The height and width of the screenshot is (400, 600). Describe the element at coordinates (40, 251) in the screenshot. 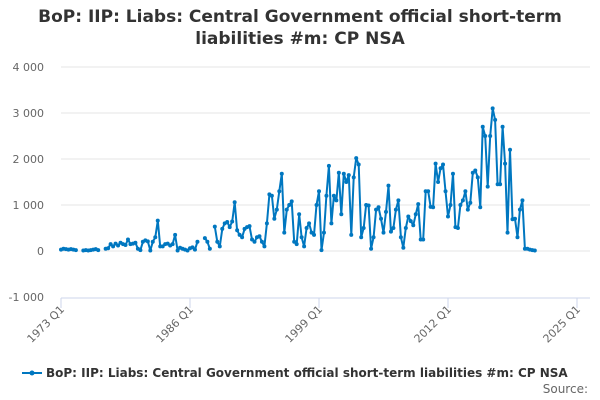

I see `y-tick-label: 0` at that location.